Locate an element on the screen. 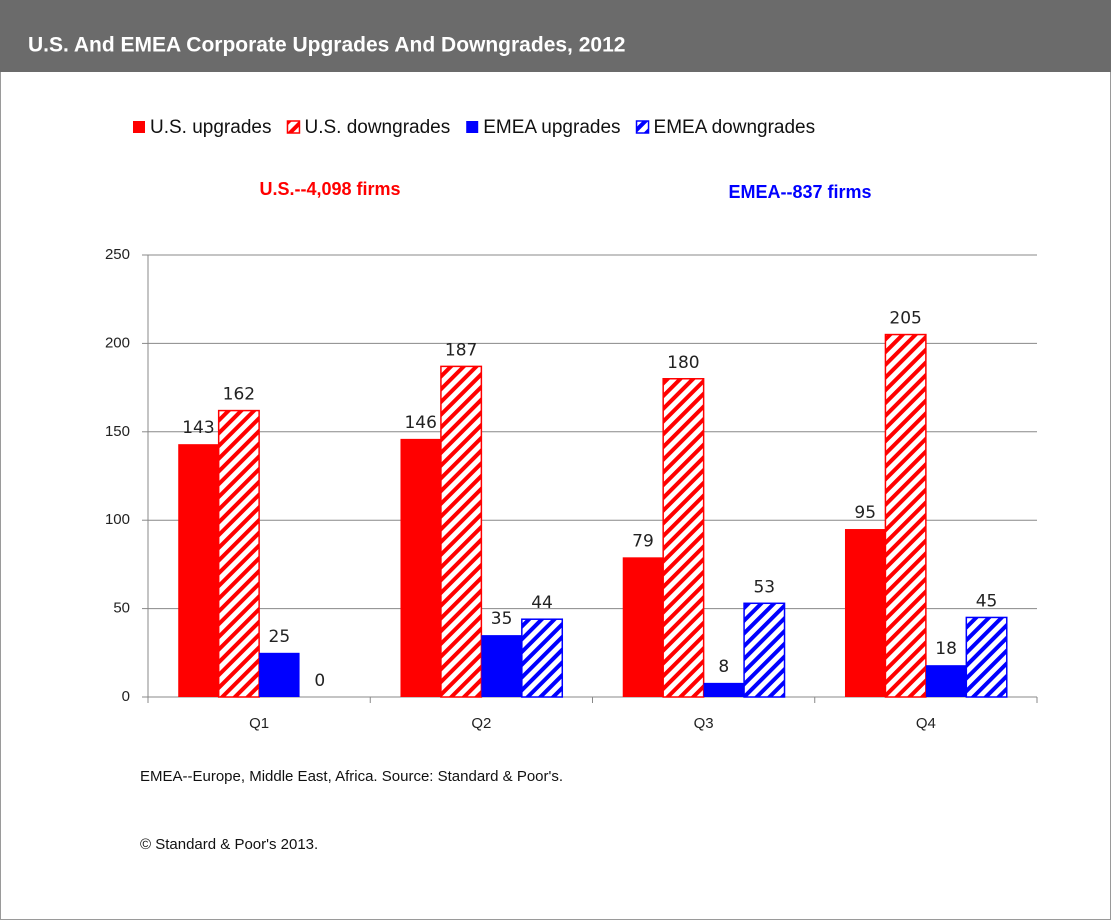  y-tick-label: 250 is located at coordinates (117, 254).